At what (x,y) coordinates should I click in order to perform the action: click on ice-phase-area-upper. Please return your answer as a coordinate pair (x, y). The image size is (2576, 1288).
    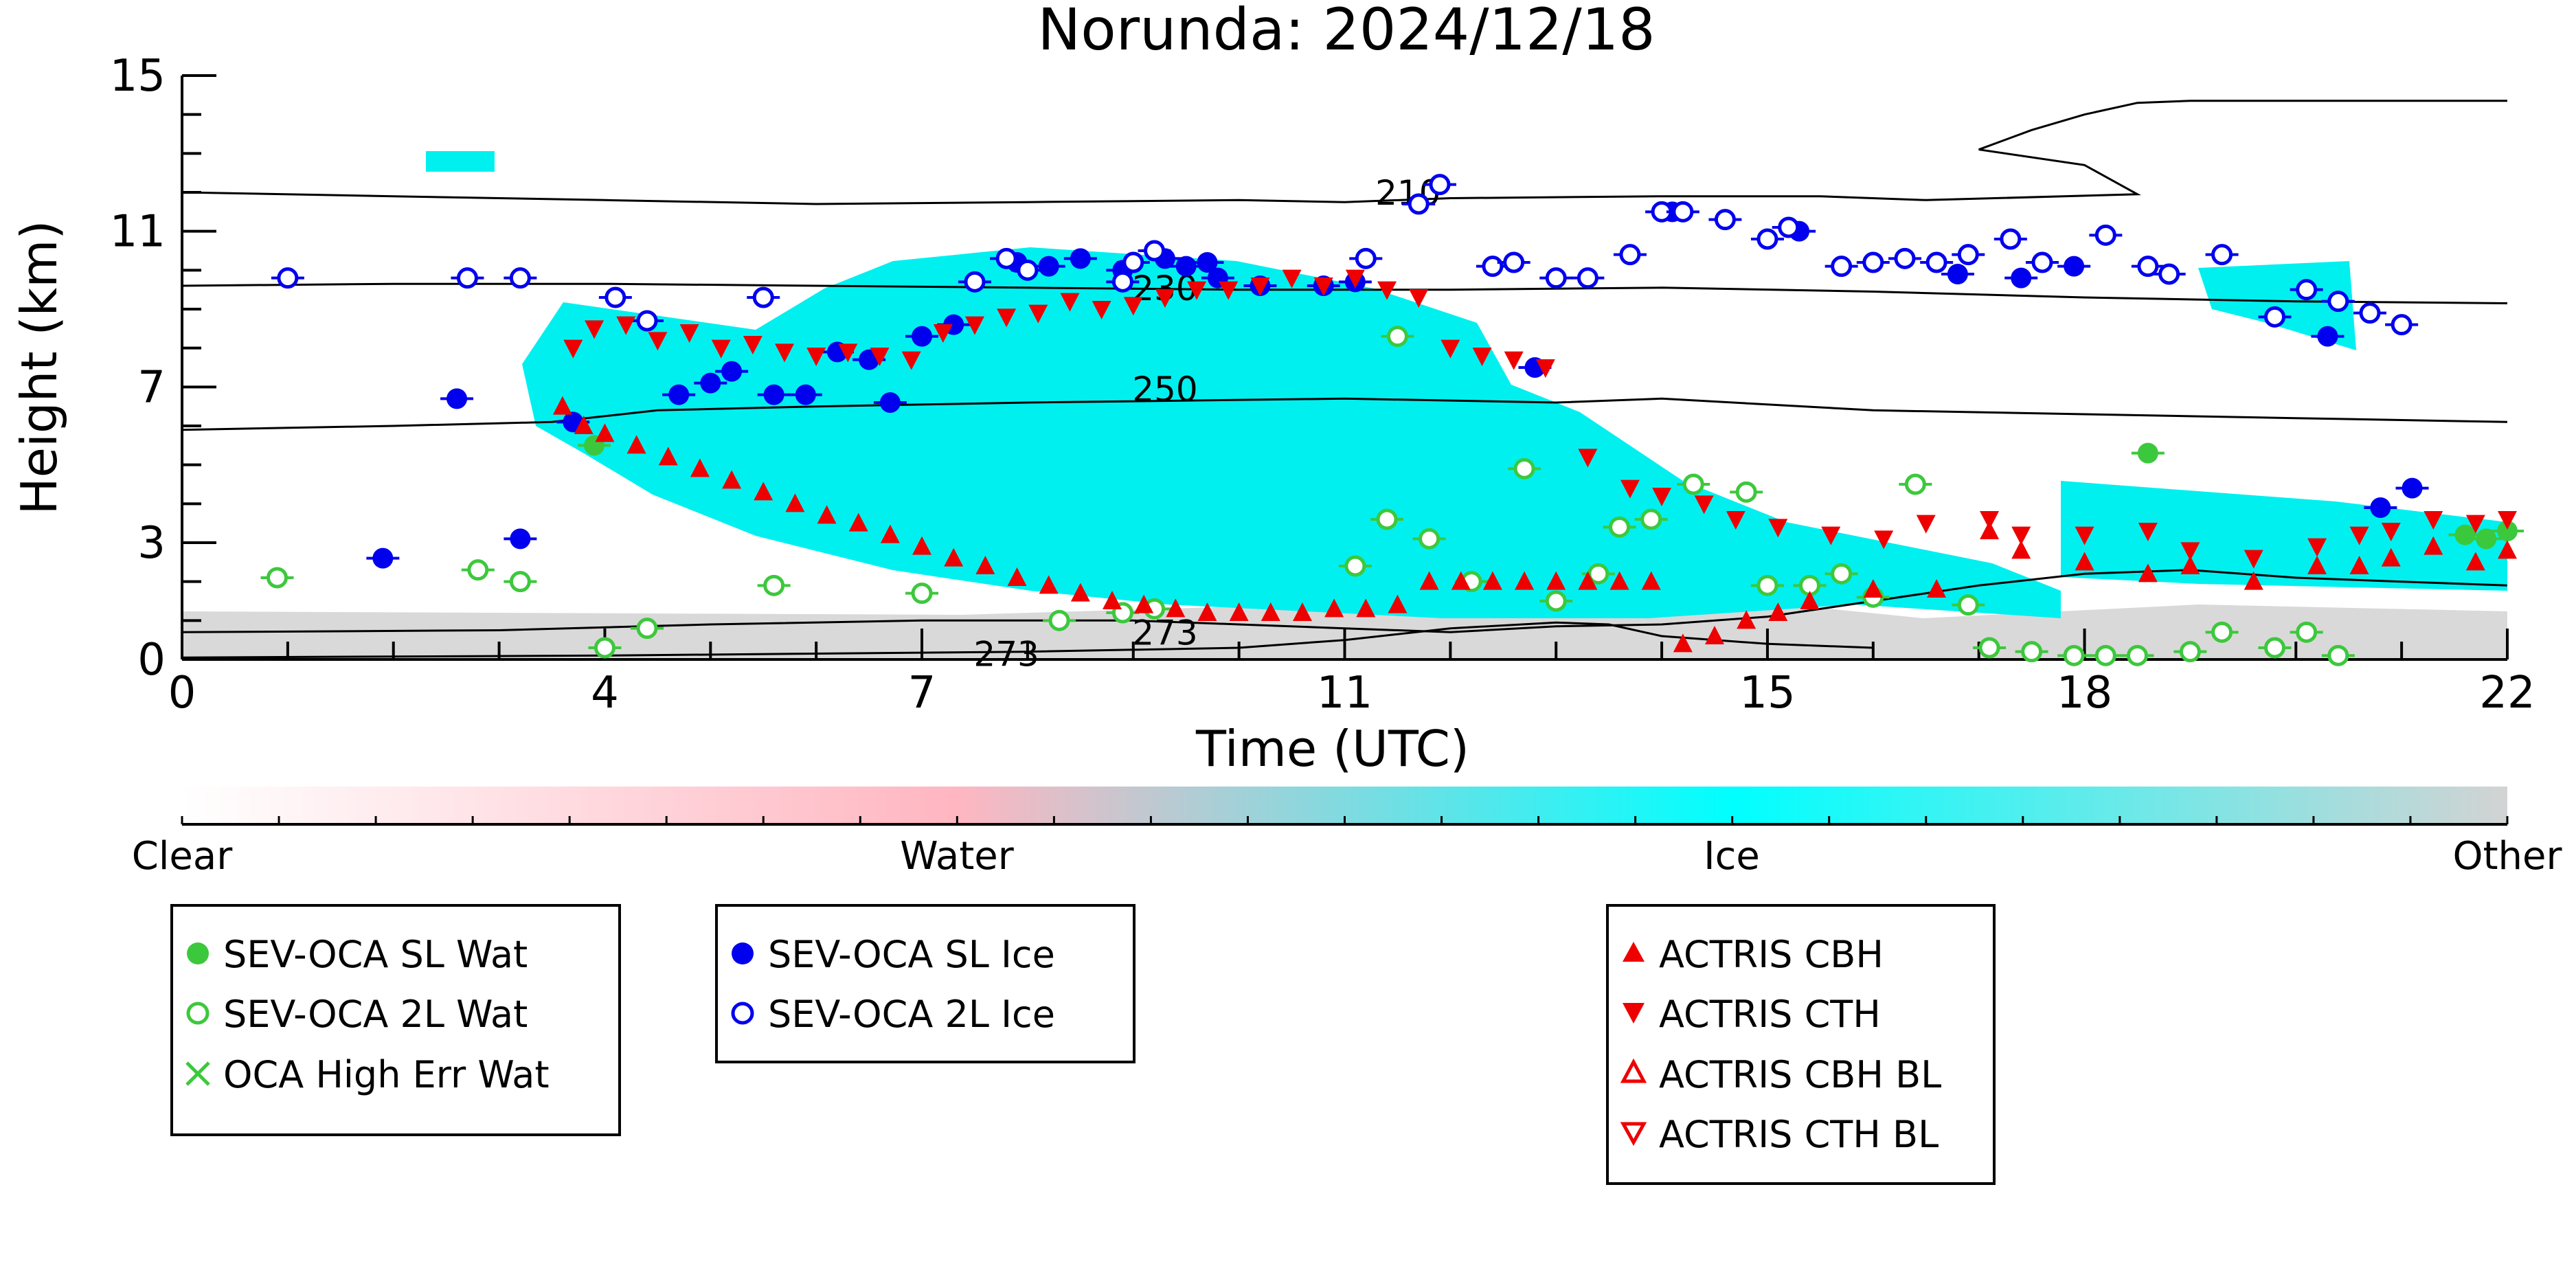
    Looking at the image, I should click on (2277, 305).